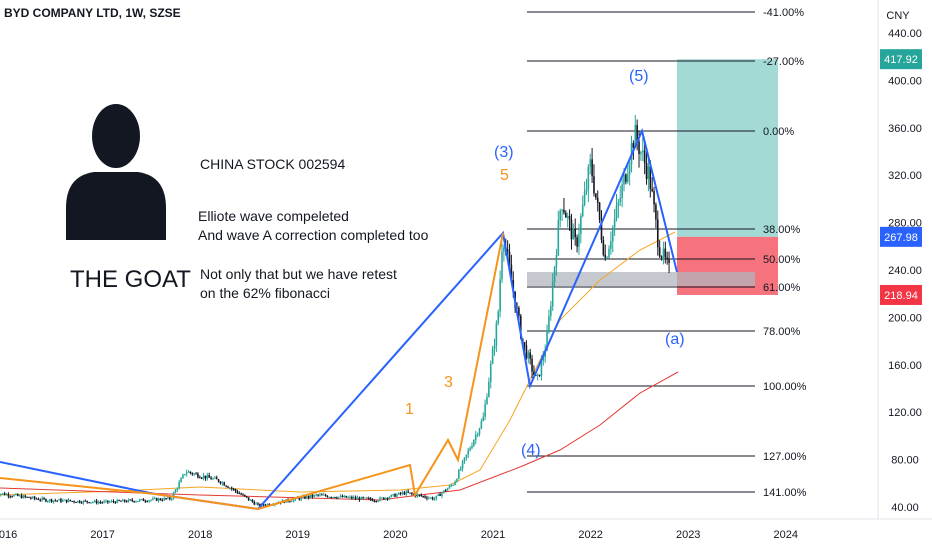 The image size is (932, 550). What do you see at coordinates (782, 288) in the screenshot?
I see `fib-label: 61.00%` at bounding box center [782, 288].